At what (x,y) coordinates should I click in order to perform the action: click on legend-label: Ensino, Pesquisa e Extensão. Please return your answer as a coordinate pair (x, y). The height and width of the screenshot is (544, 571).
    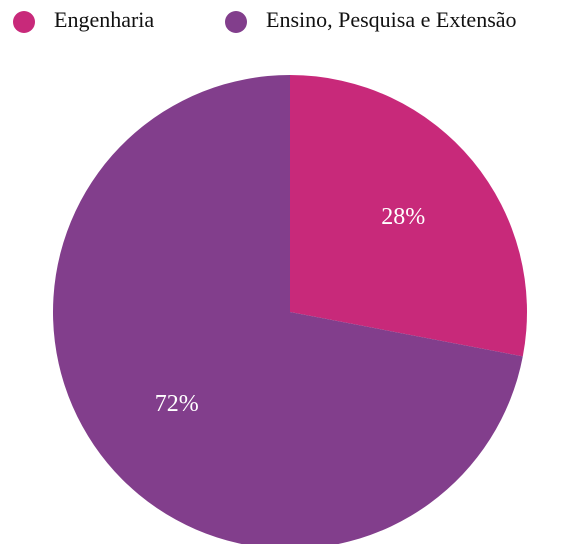
    Looking at the image, I should click on (391, 19).